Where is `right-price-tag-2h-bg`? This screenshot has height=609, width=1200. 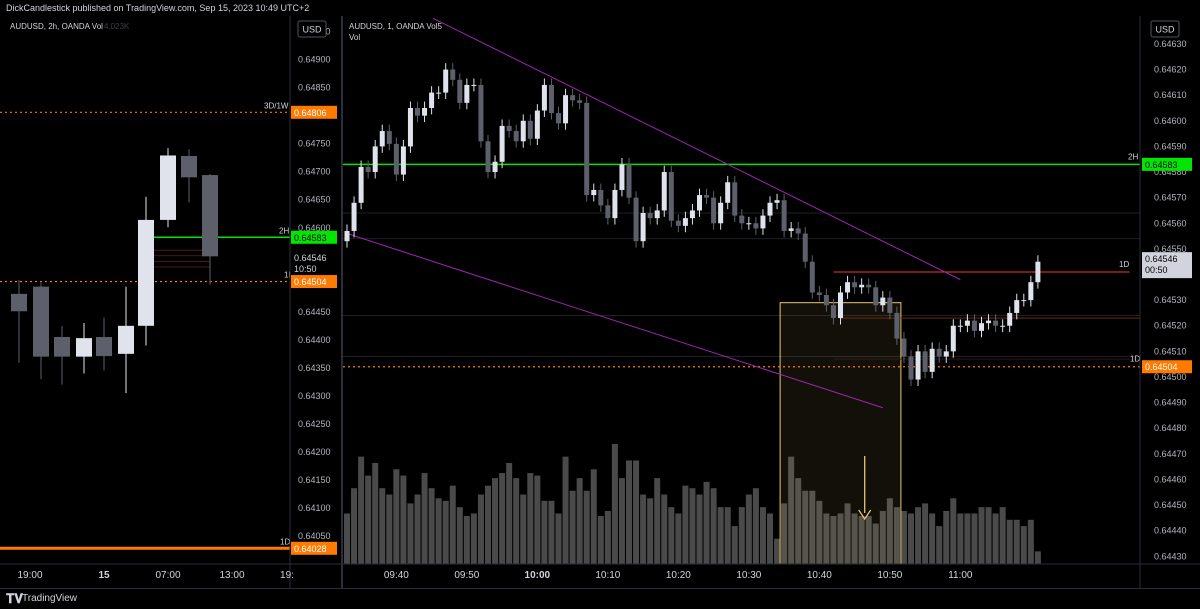 right-price-tag-2h-bg is located at coordinates (1167, 164).